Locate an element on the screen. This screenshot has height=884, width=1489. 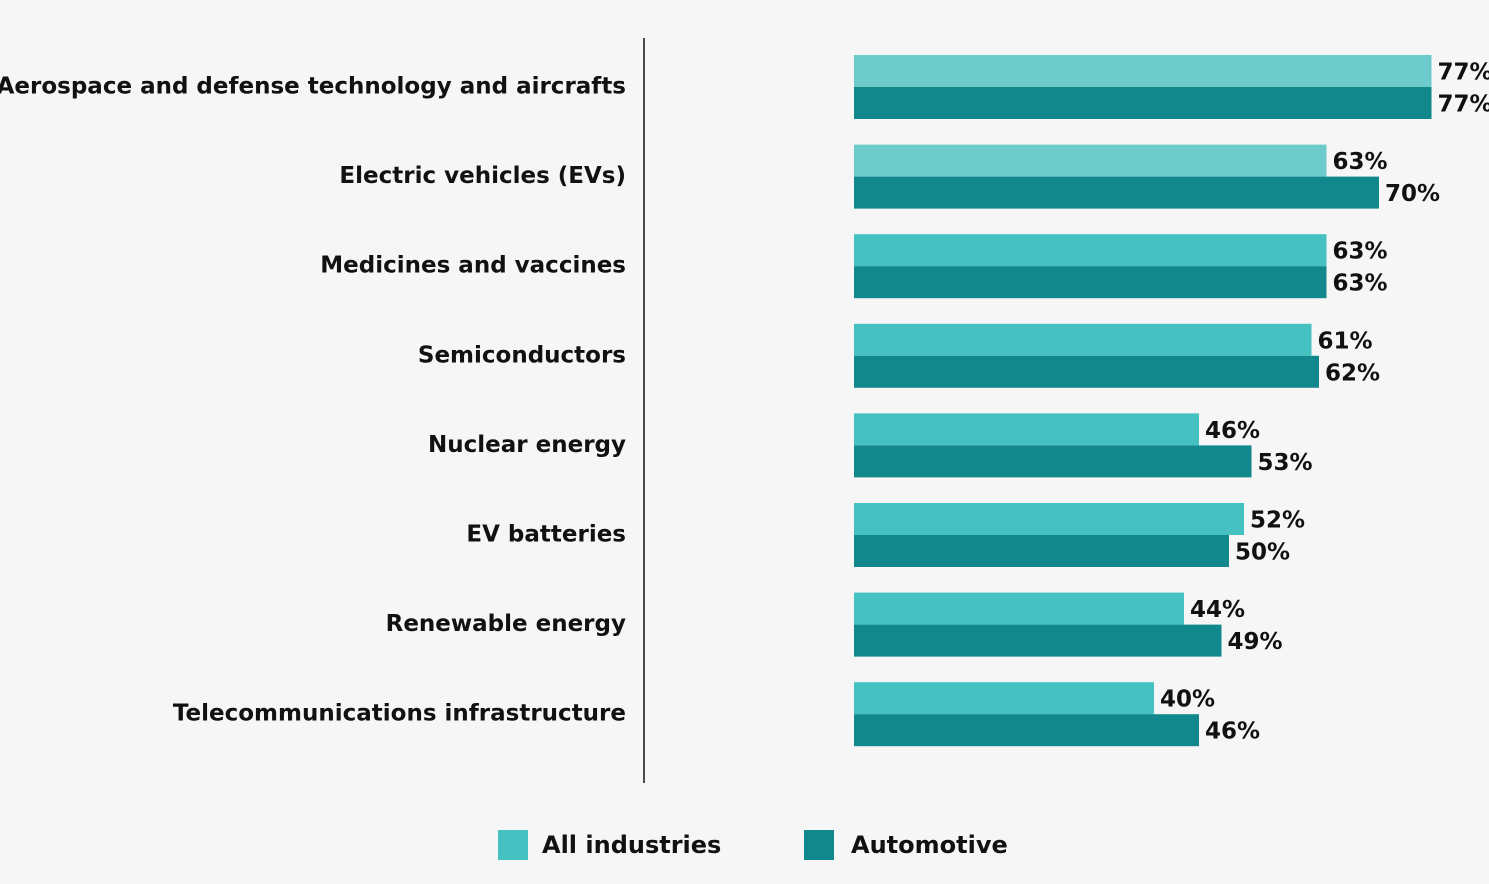
legend-label: All industries is located at coordinates (631, 845).